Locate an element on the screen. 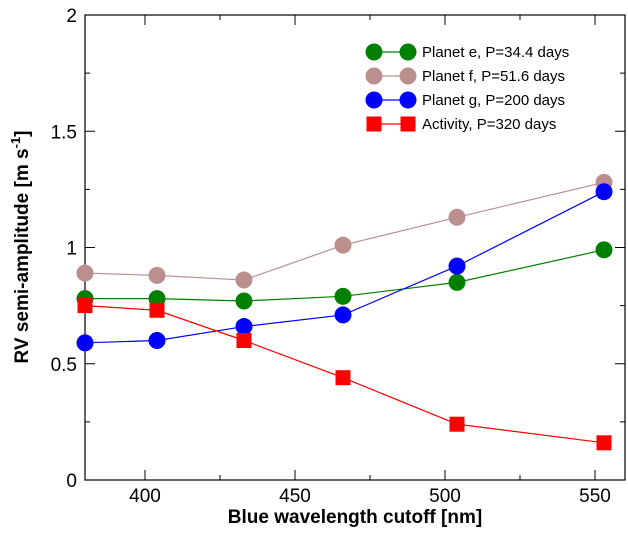 Image resolution: width=628 pixels, height=533 pixels. y-axis-title: RV semi-amplitude [m s-1] is located at coordinates (20, 247).